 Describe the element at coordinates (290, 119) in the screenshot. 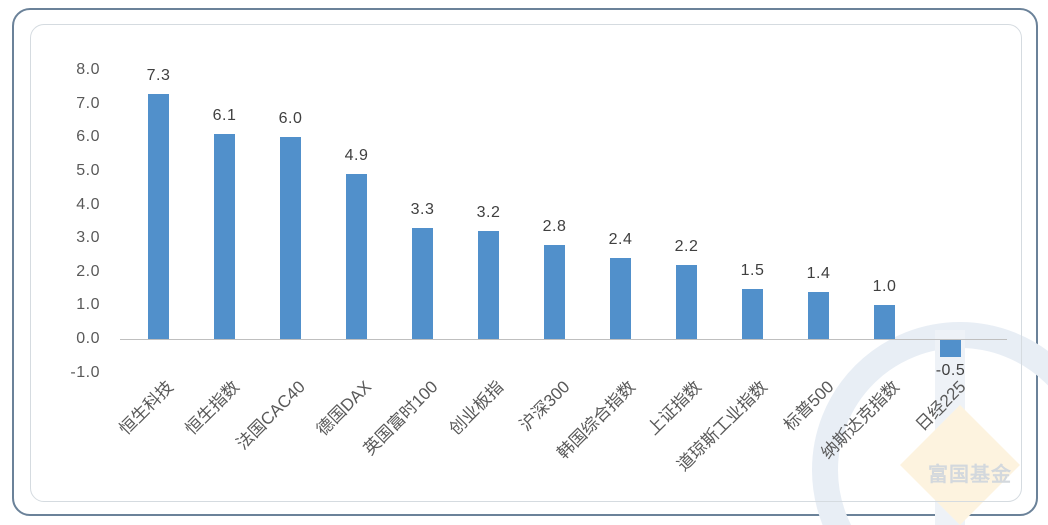

I see `bar-value-label: 6.0` at that location.